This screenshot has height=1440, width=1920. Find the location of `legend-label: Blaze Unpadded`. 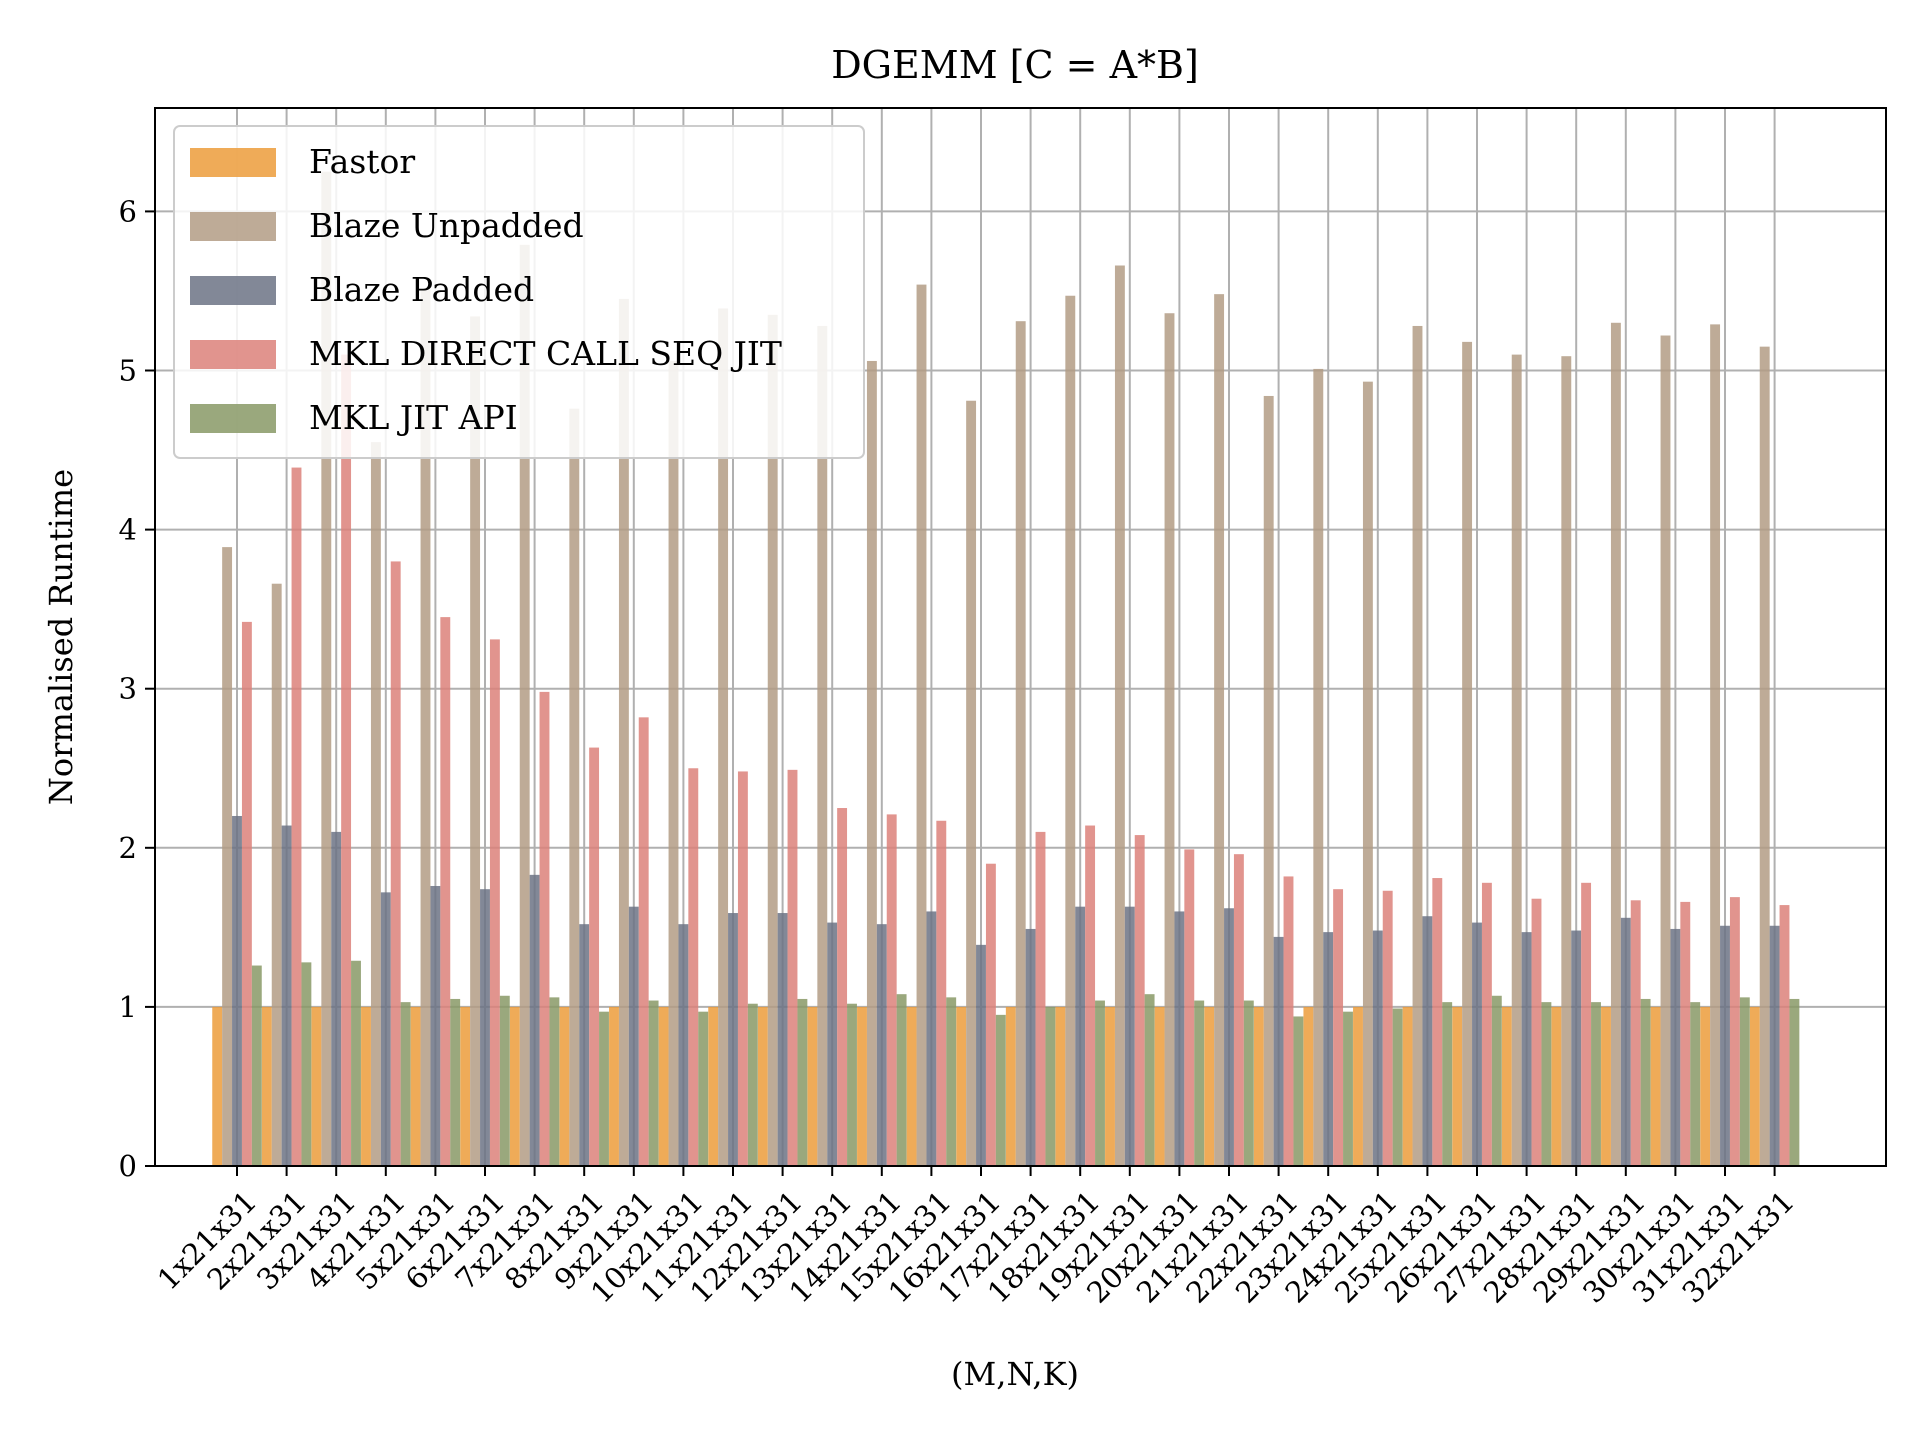

legend-label: Blaze Unpadded is located at coordinates (446, 225).